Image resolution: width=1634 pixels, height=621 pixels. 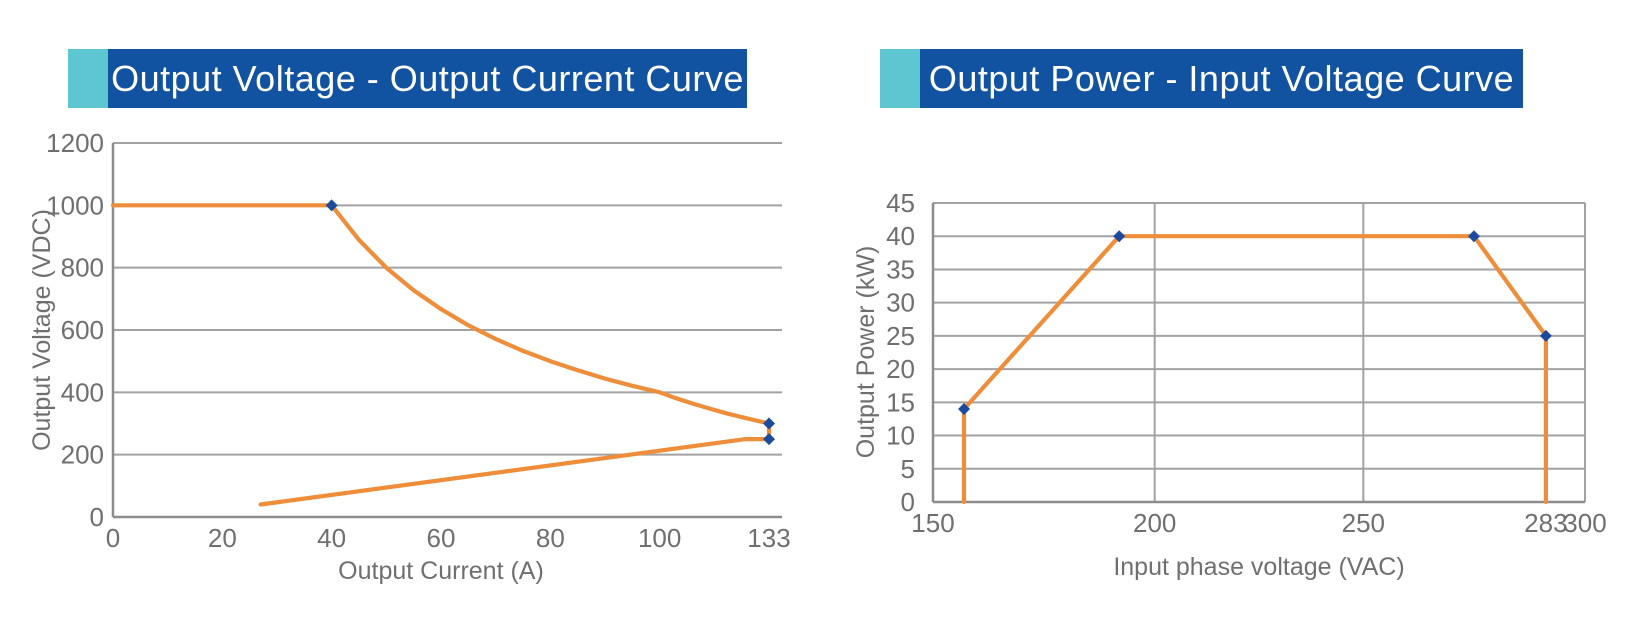 I want to click on x-axis-title: Output Current (A), so click(x=441, y=571).